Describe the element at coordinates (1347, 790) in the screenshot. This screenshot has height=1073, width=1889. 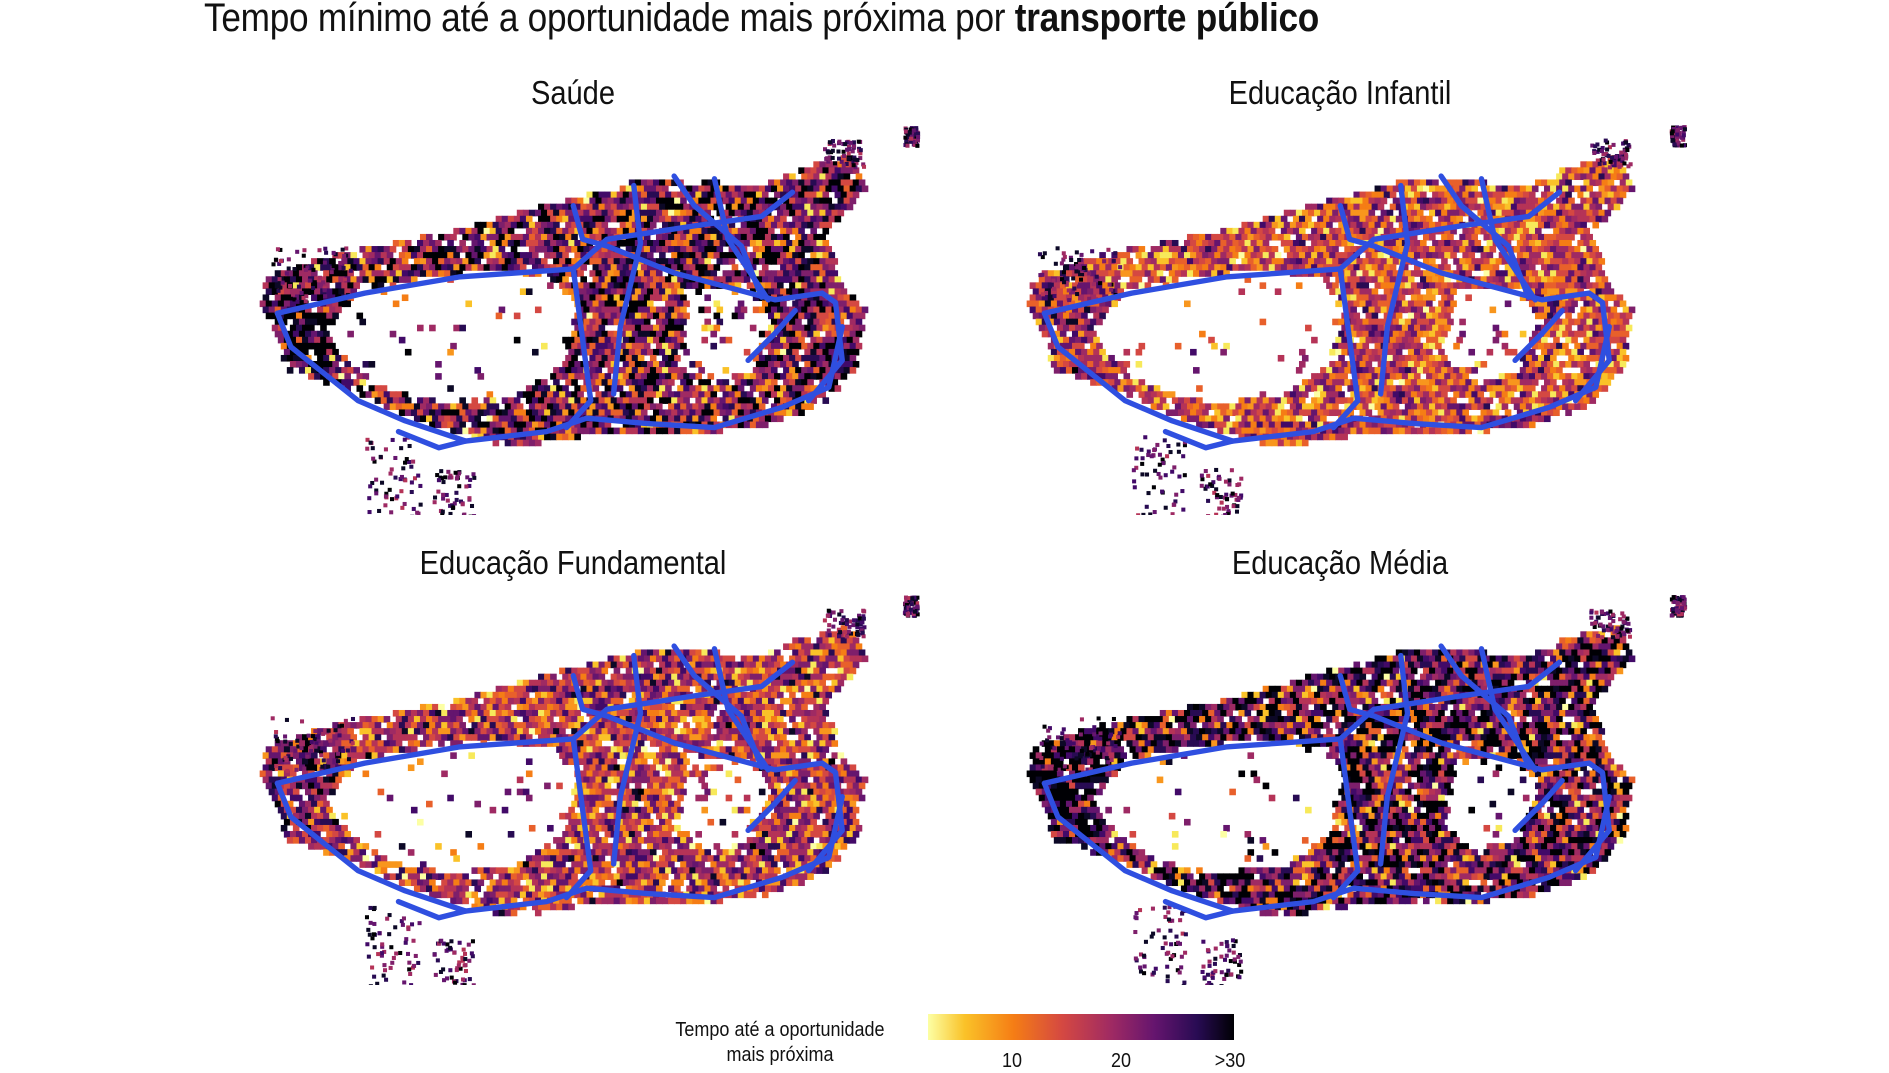
I see `map-educacao-media` at that location.